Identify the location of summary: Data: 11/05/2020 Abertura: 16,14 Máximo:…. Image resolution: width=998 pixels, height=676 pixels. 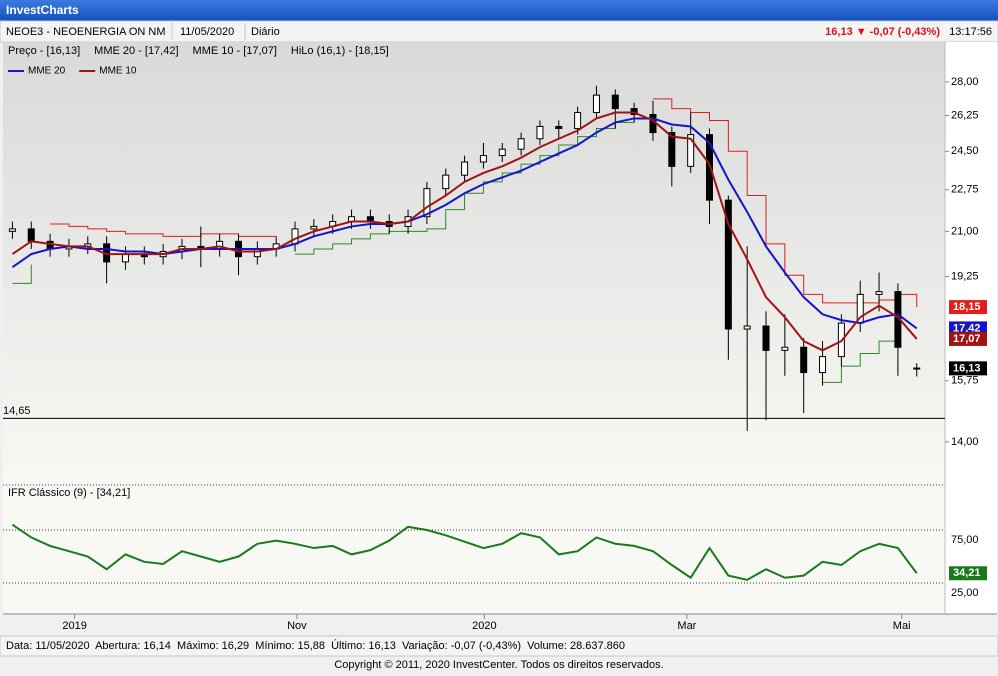
(315, 645).